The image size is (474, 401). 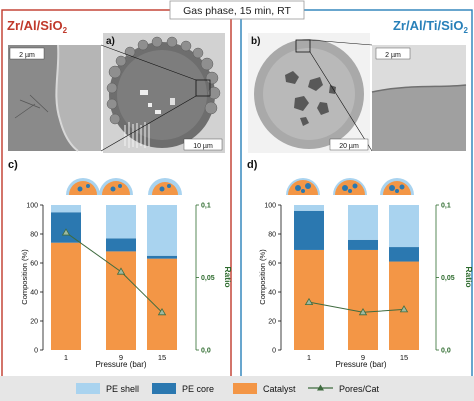 I want to click on chart-c-ytick-label: 60, so click(x=34, y=264).